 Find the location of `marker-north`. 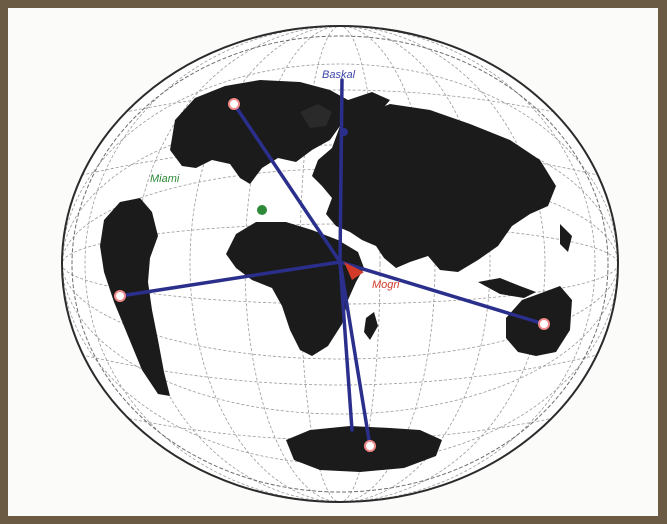

marker-north is located at coordinates (344, 132).